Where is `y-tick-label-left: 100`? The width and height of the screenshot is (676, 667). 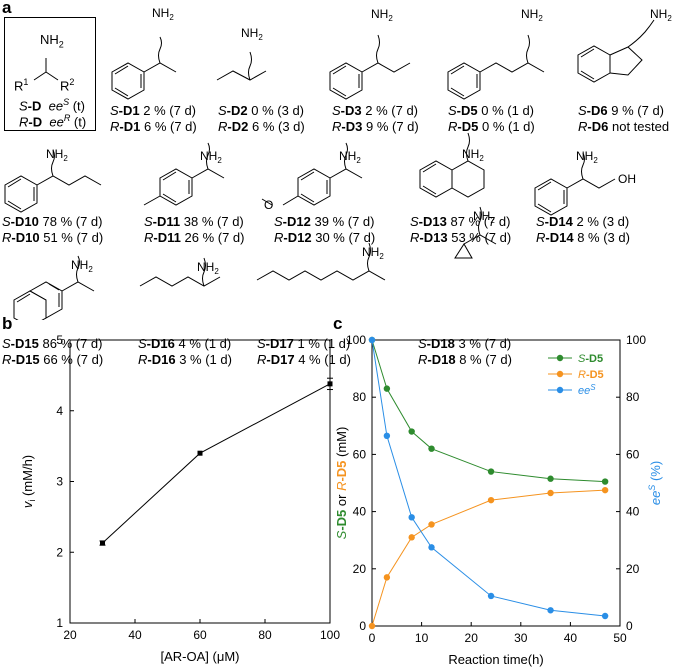 y-tick-label-left: 100 is located at coordinates (356, 340).